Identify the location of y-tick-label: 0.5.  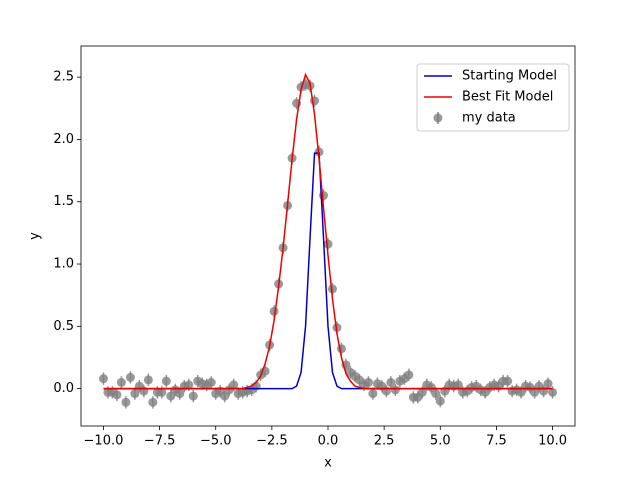
(63, 326).